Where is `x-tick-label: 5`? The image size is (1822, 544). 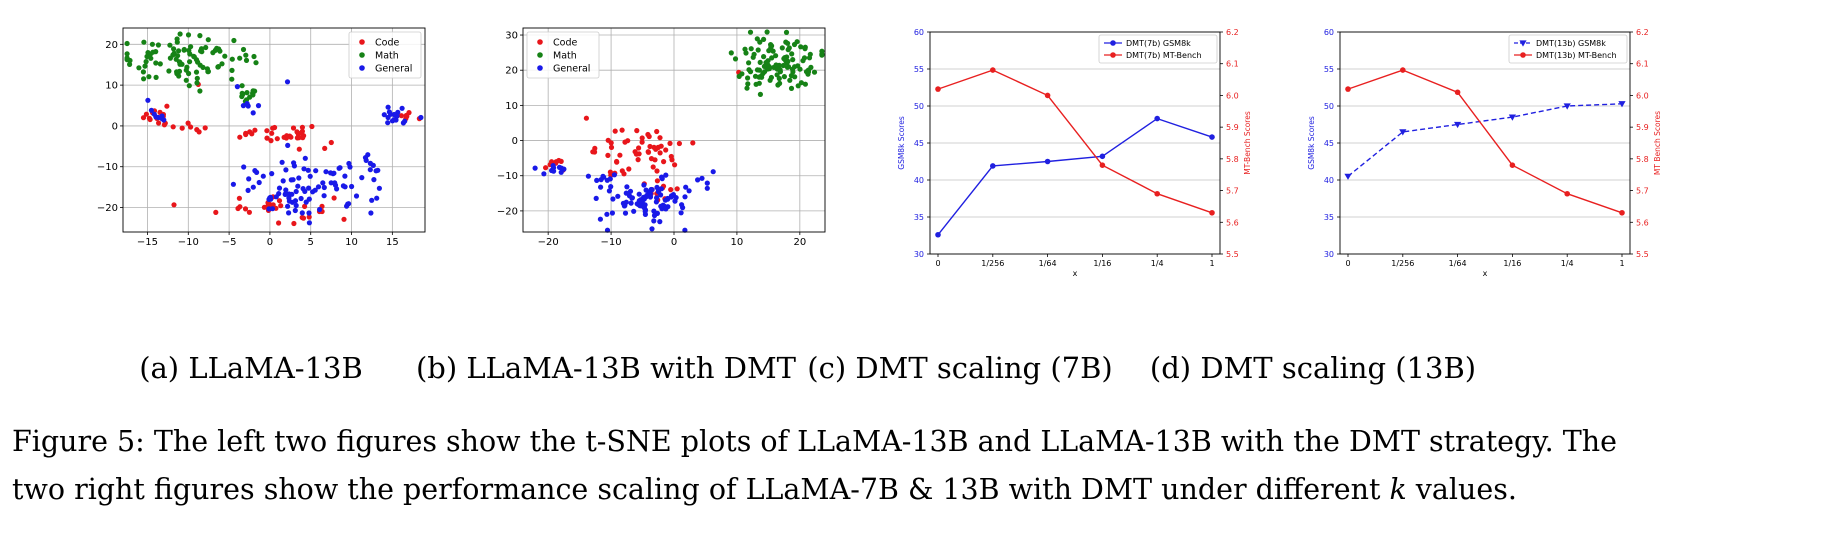 x-tick-label: 5 is located at coordinates (311, 242).